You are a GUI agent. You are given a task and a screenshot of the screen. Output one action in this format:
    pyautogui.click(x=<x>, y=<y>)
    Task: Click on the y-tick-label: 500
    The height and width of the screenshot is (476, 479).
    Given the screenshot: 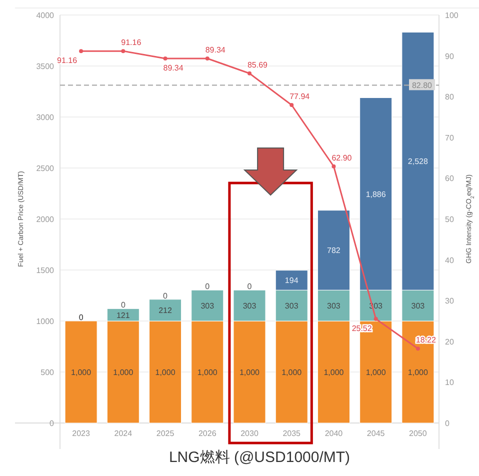 What is the action you would take?
    pyautogui.click(x=47, y=372)
    